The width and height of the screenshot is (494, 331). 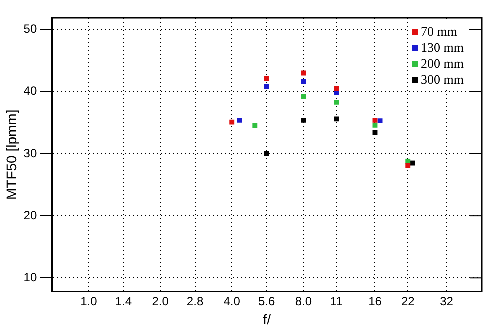 I want to click on legend-label: 70 mm, so click(x=439, y=32).